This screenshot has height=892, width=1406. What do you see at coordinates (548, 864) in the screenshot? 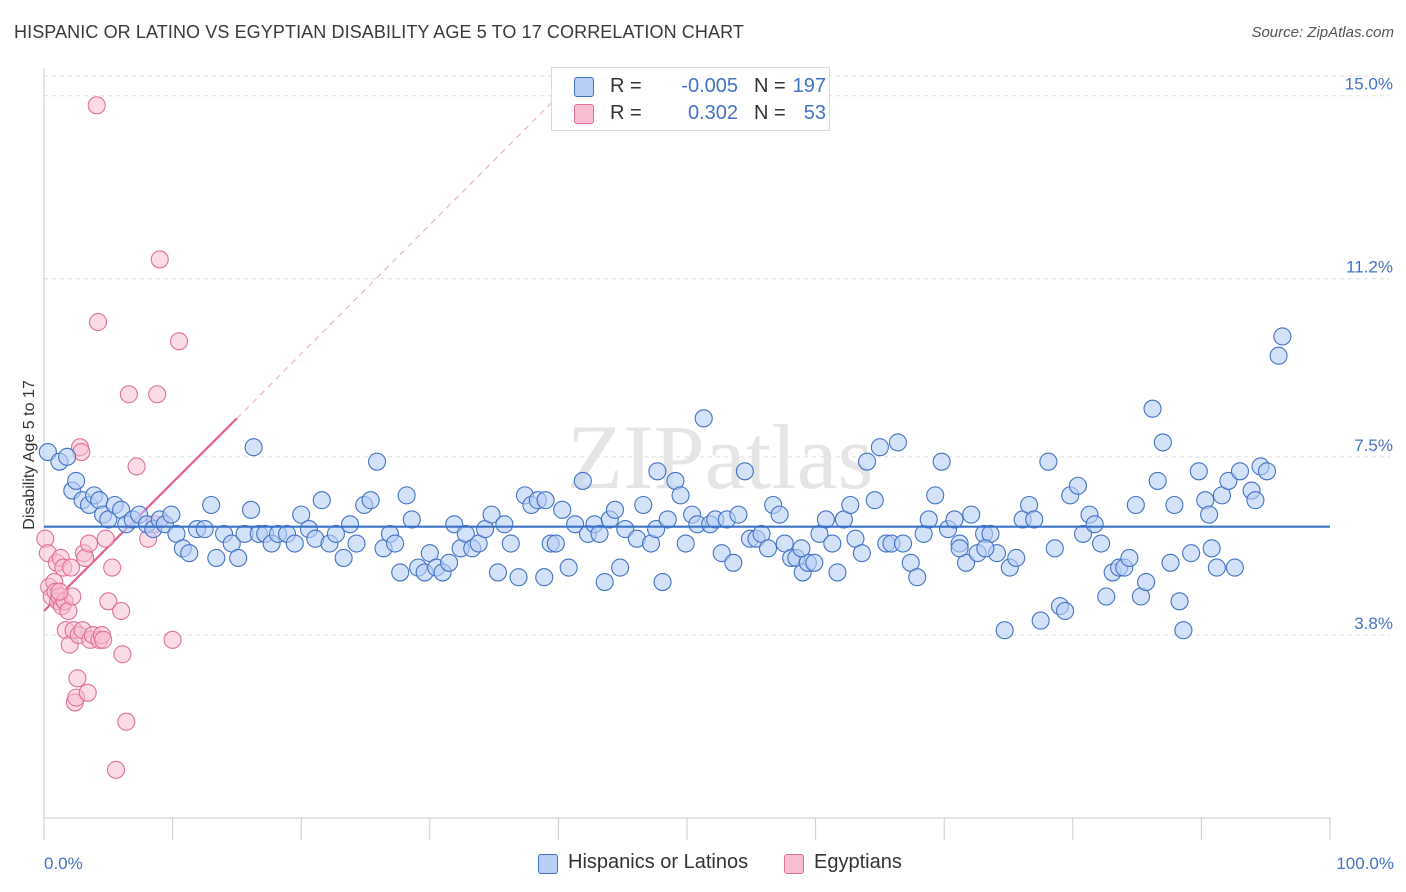
I see `series-swatch-blue` at bounding box center [548, 864].